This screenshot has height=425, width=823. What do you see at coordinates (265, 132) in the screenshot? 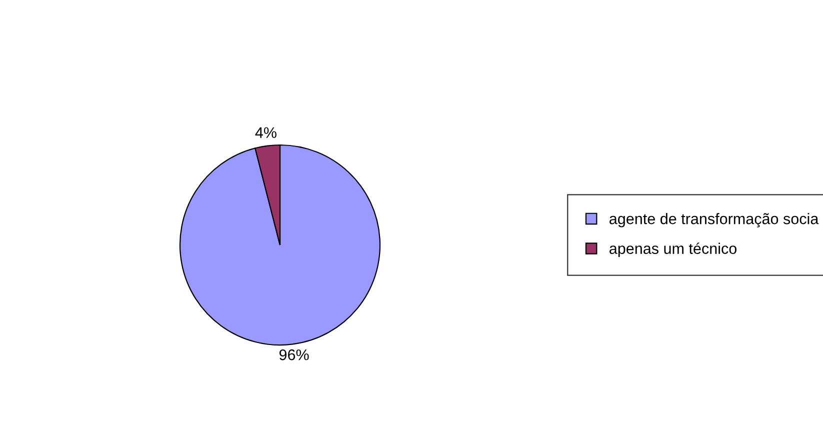
I see `data-label: 4%` at bounding box center [265, 132].